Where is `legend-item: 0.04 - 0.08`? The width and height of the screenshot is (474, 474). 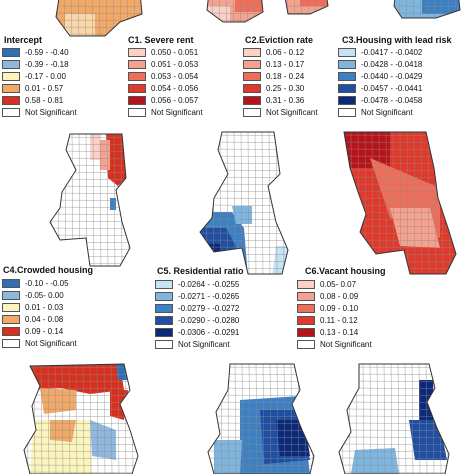 legend-item: 0.04 - 0.08 is located at coordinates (39, 319).